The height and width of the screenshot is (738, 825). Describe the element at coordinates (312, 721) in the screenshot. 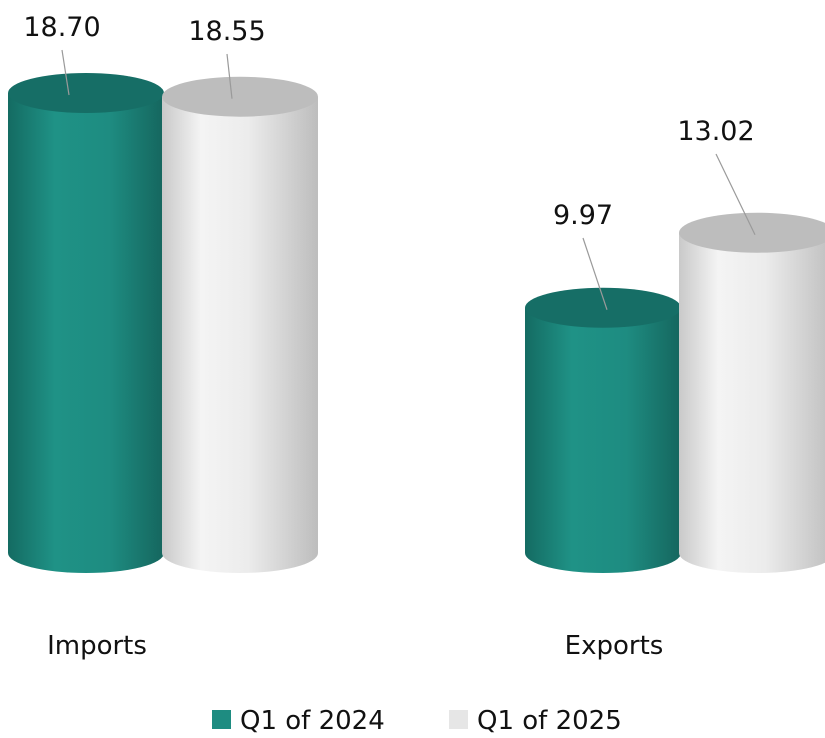

I see `legend-label: Q1 of 2024` at that location.